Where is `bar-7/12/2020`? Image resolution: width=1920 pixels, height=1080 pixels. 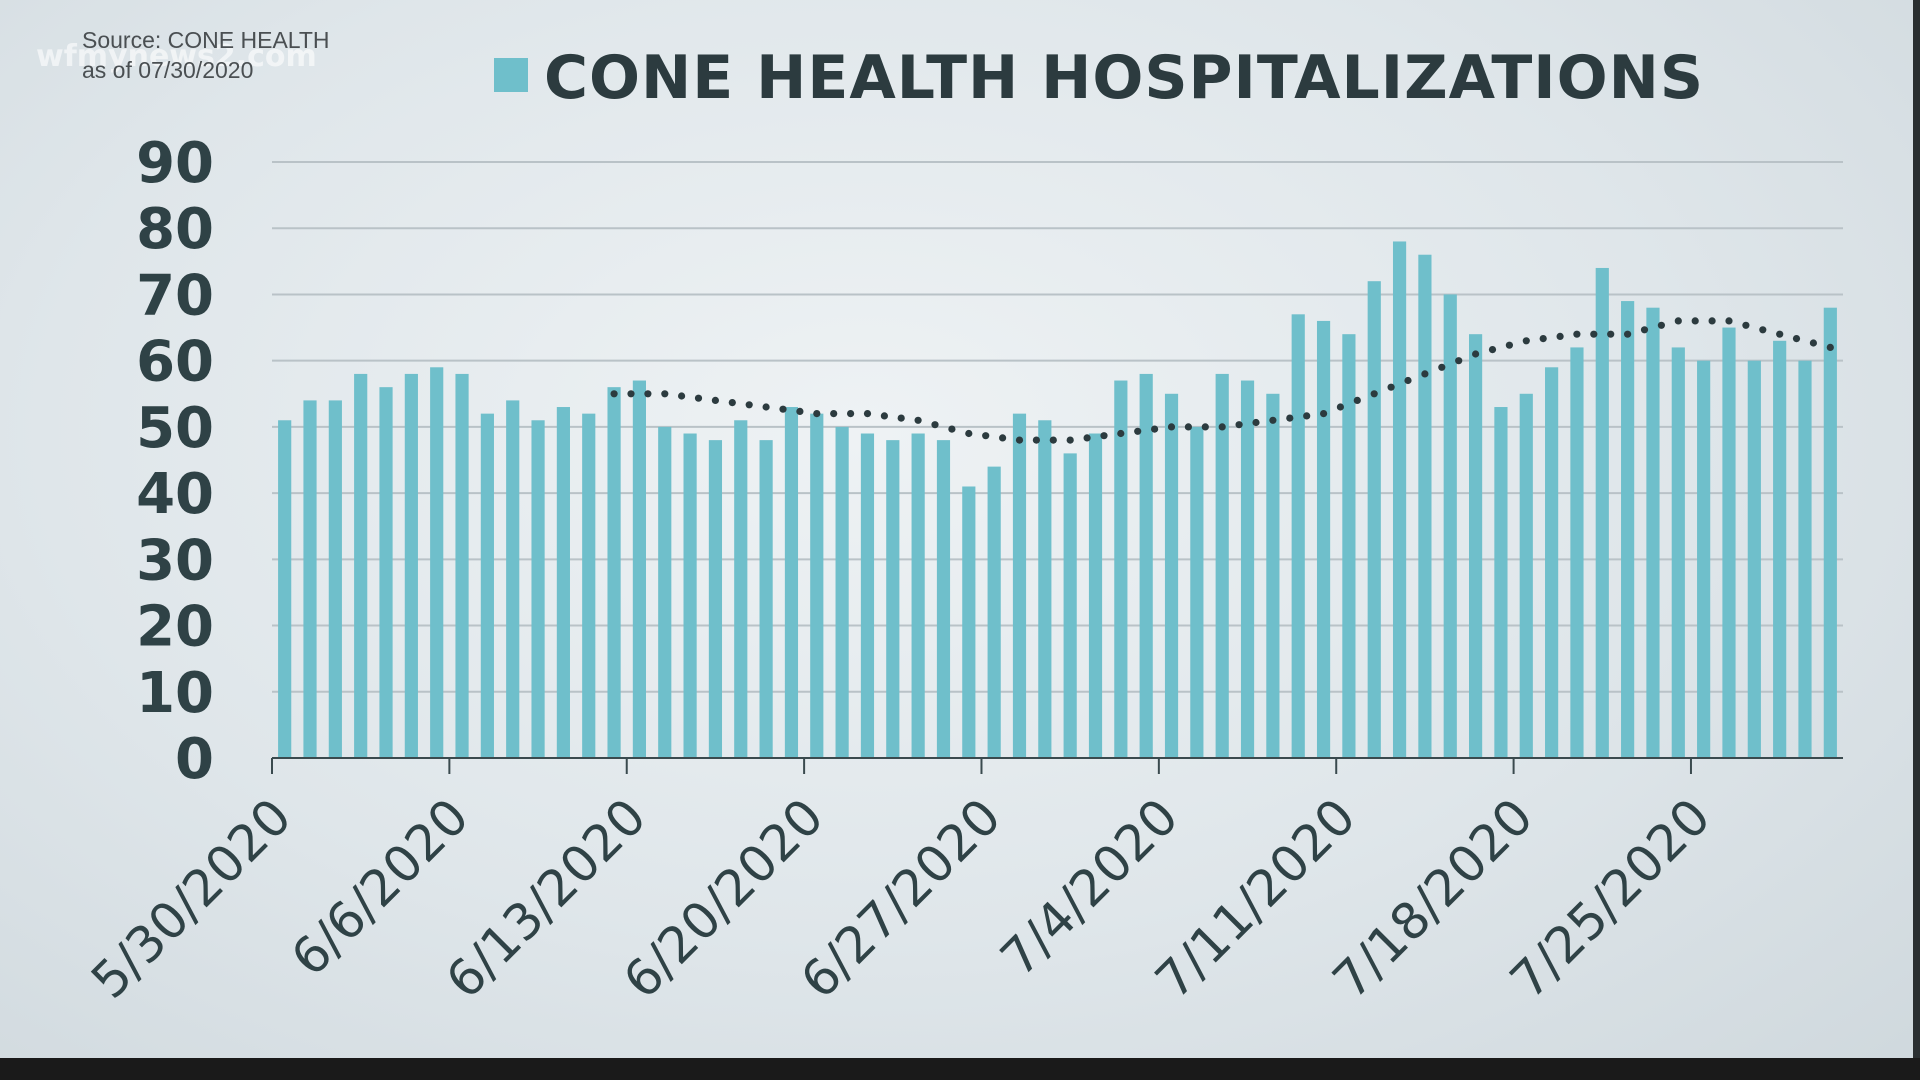 bar-7/12/2020 is located at coordinates (1374, 519).